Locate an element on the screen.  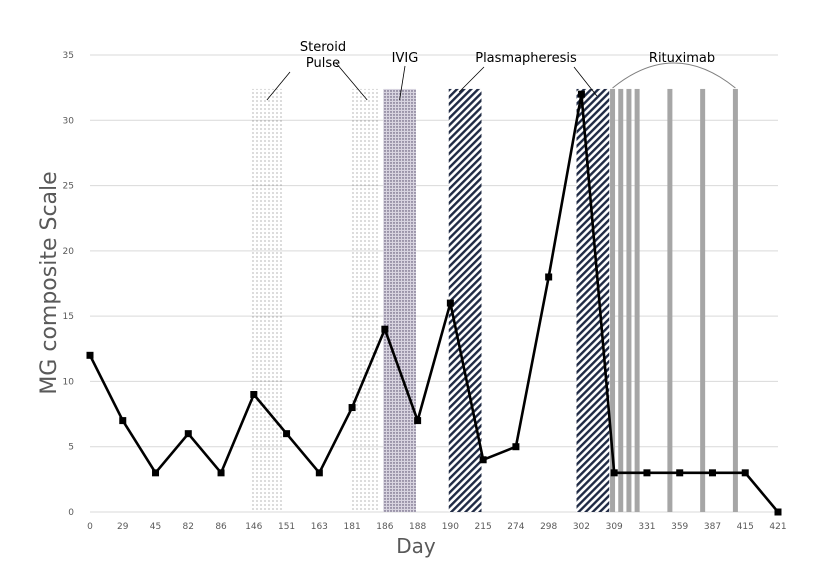
x-tick-label: 0 is located at coordinates (90, 527).